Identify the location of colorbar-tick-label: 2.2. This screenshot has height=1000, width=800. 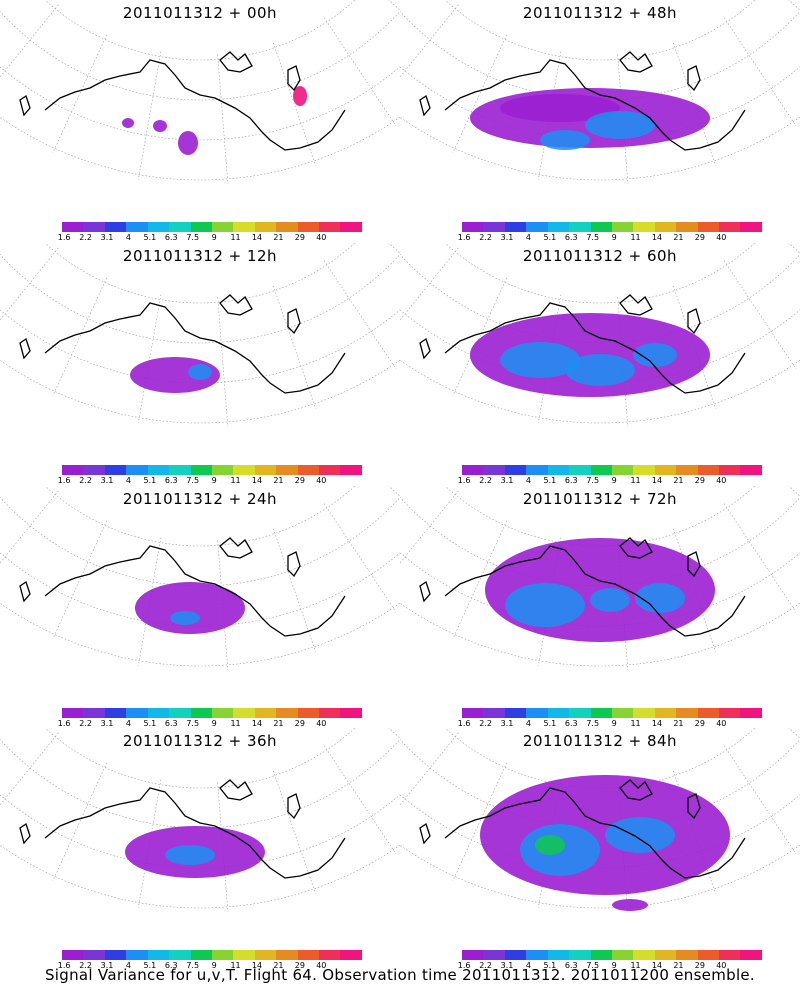
(485, 480).